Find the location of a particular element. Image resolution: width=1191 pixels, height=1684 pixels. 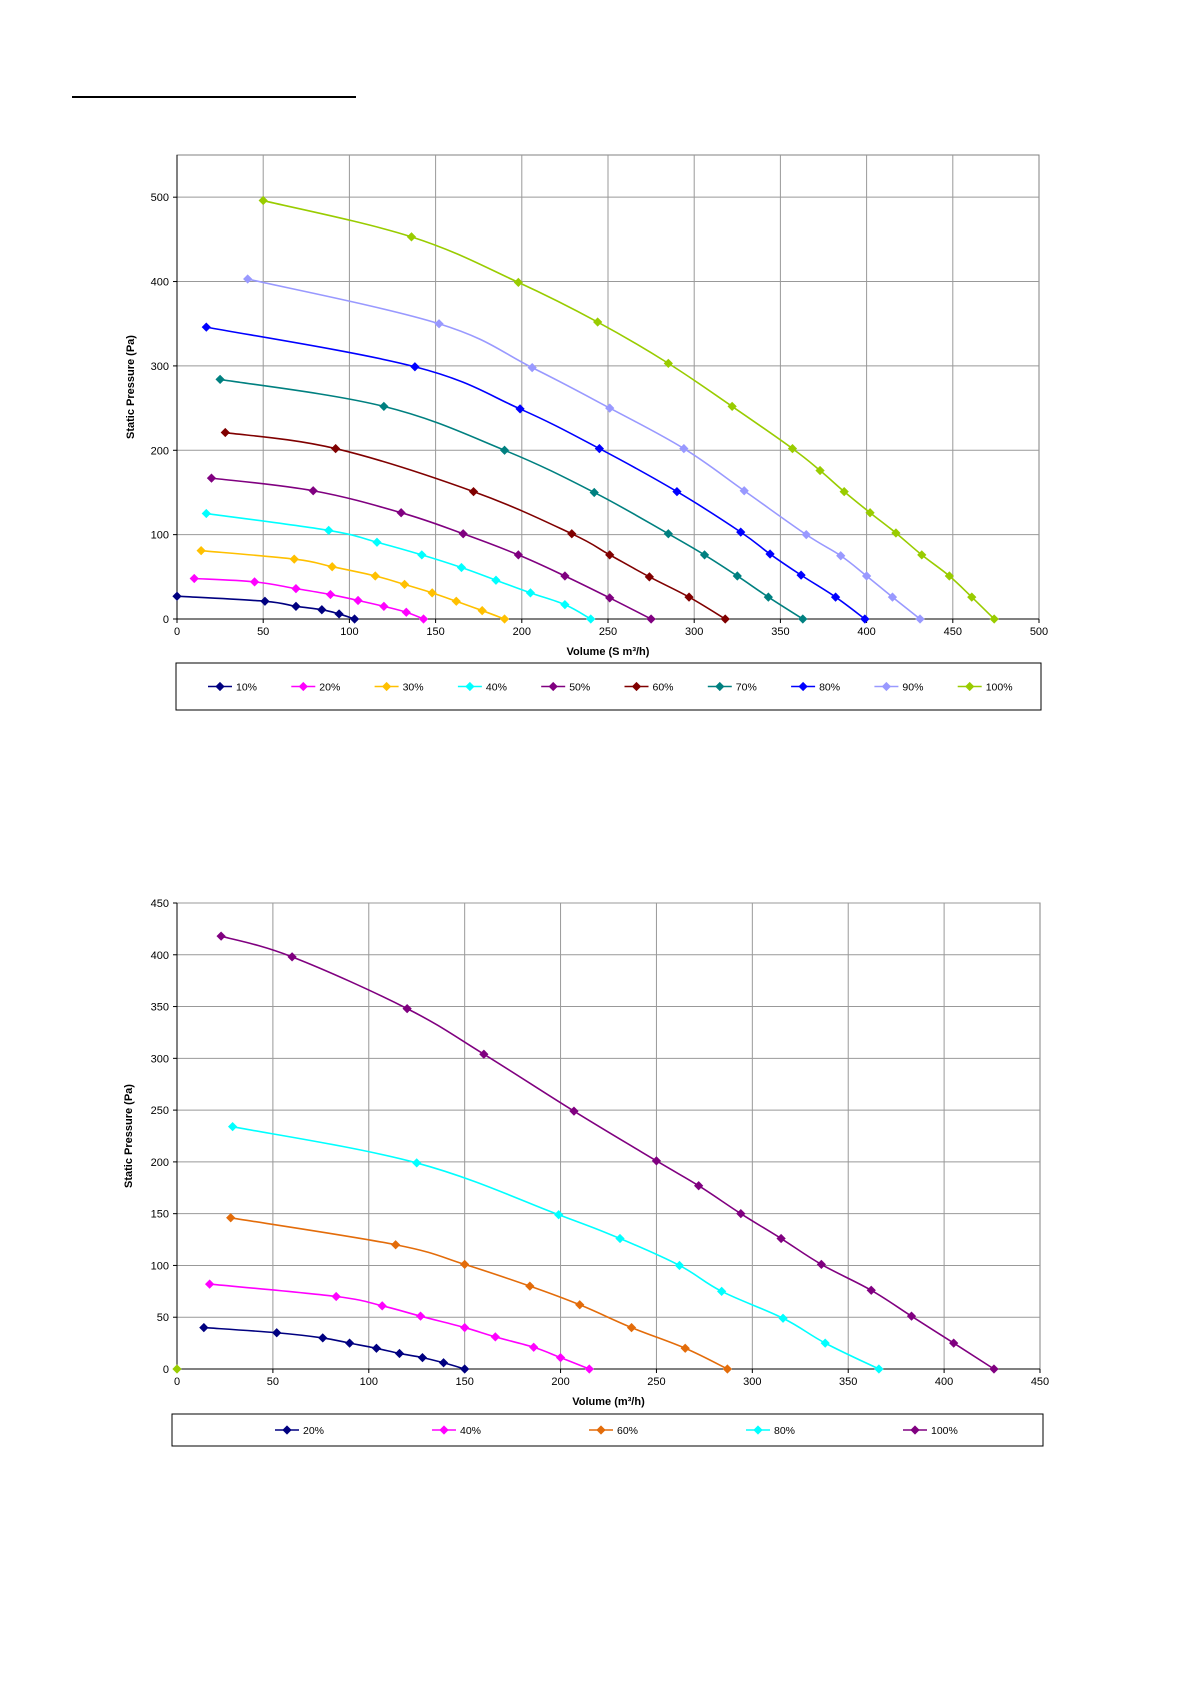

legend-marker-40% is located at coordinates (444, 1430).